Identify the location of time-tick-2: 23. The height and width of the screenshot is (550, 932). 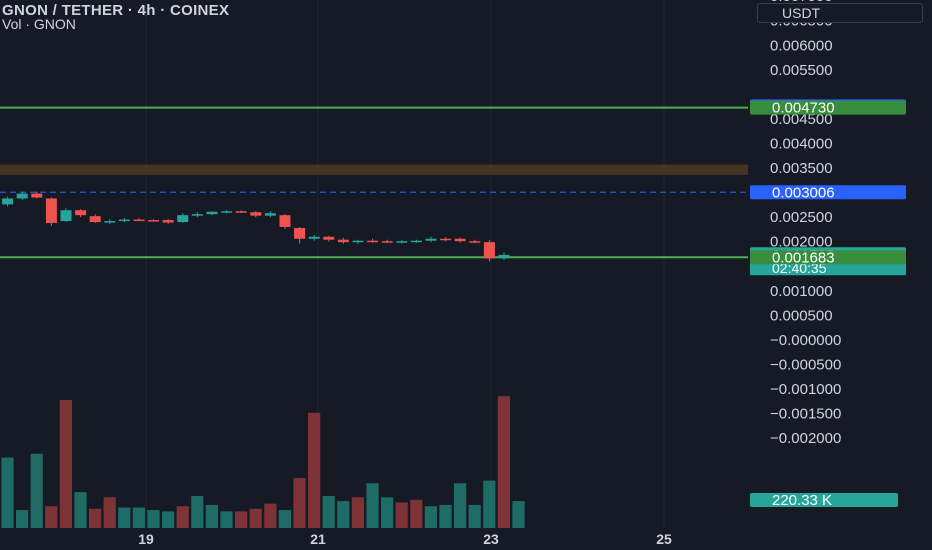
(491, 539).